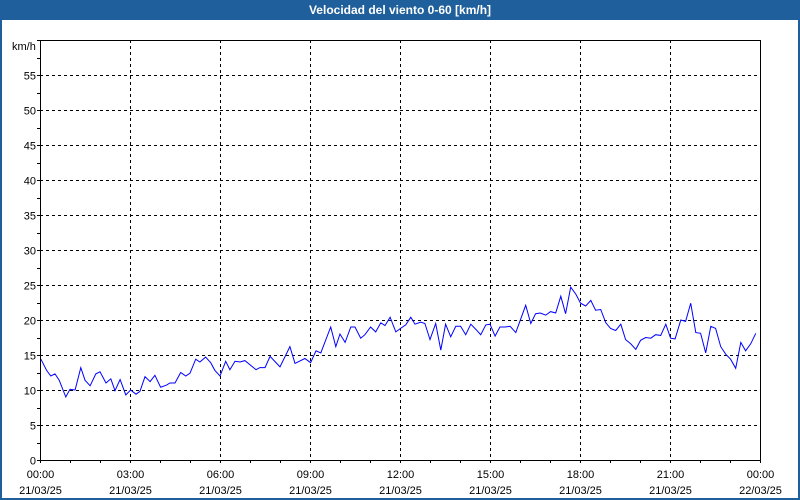  Describe the element at coordinates (401, 475) in the screenshot. I see `x-tick-time: 12:00` at that location.